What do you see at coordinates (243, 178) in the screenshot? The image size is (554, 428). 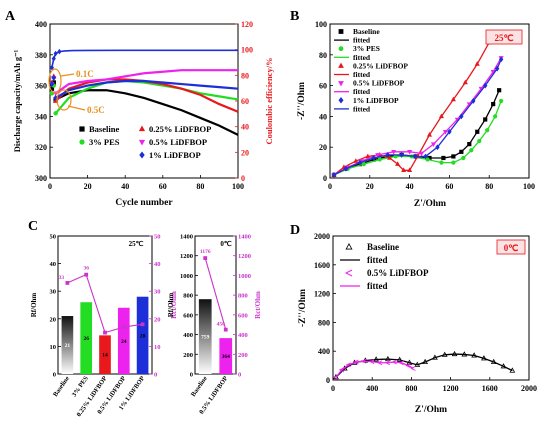 I see `y2-tick-label-a: 0` at bounding box center [243, 178].